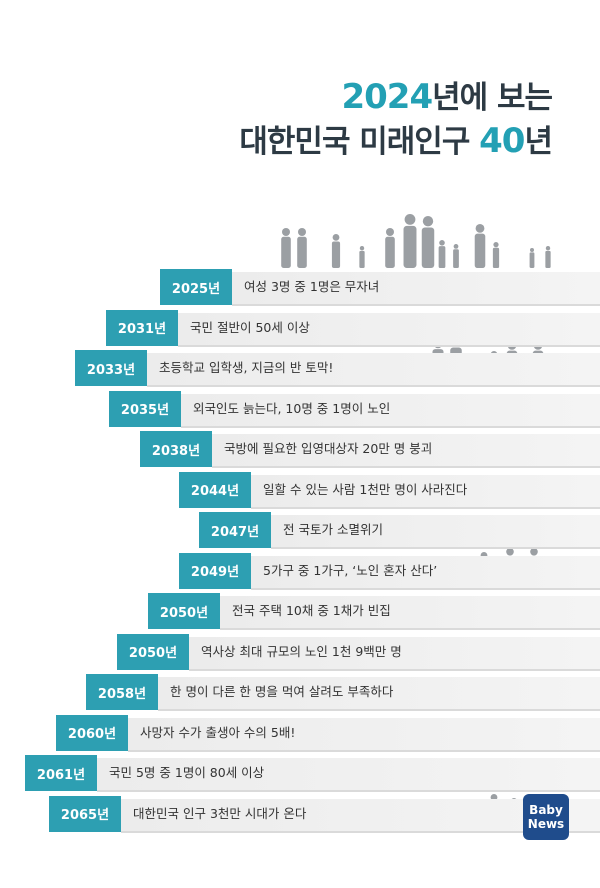 The height and width of the screenshot is (888, 600). What do you see at coordinates (546, 810) in the screenshot?
I see `logo-text: Baby` at bounding box center [546, 810].